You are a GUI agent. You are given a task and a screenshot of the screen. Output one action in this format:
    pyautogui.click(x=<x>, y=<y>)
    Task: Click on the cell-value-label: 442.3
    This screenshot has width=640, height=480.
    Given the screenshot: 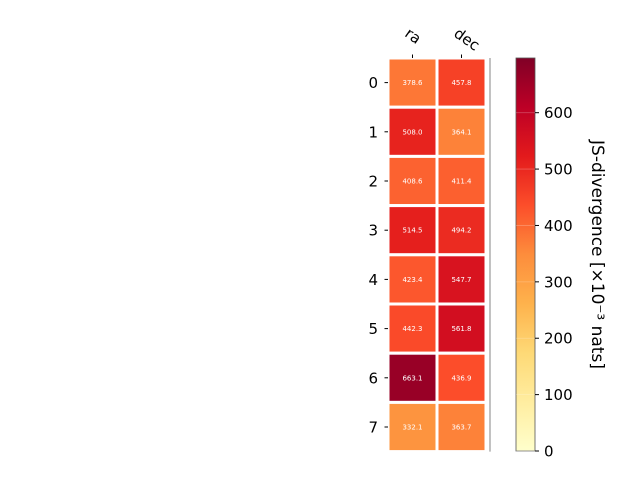 What is the action you would take?
    pyautogui.click(x=412, y=329)
    